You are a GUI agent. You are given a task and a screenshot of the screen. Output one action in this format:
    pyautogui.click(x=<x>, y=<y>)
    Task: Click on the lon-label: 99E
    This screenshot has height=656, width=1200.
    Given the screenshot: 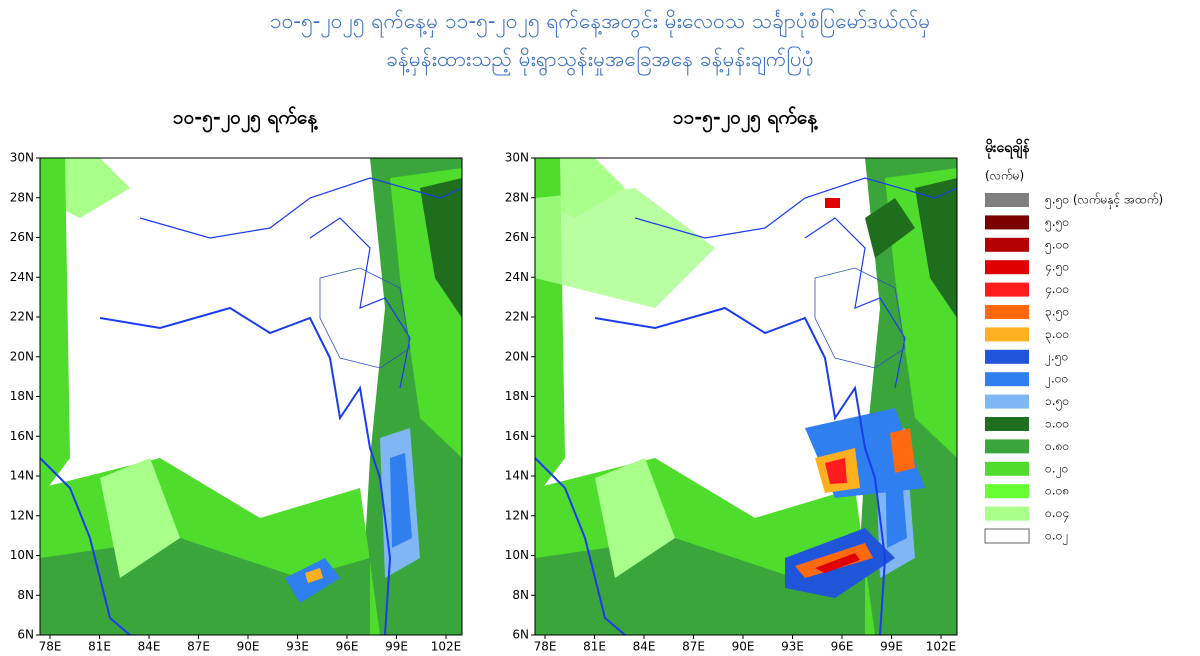 What is the action you would take?
    pyautogui.click(x=891, y=647)
    